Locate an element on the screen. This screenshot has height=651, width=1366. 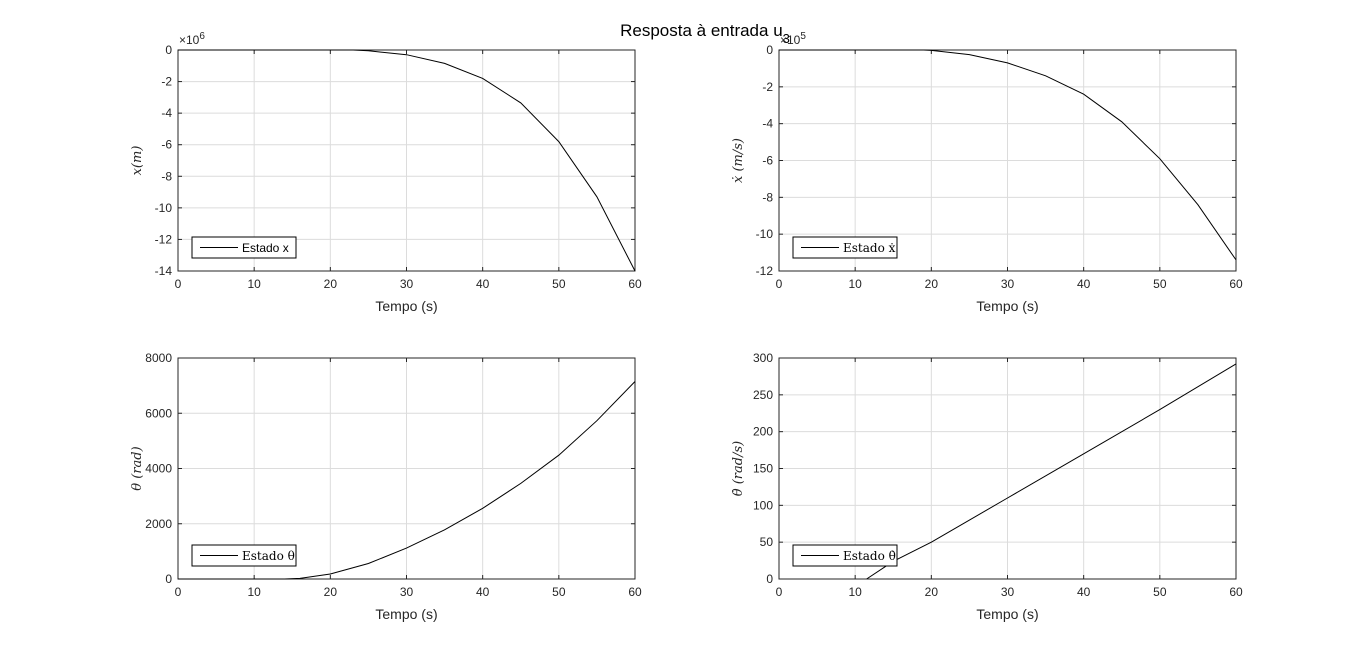
y-tick-label: 50 is located at coordinates (767, 542).